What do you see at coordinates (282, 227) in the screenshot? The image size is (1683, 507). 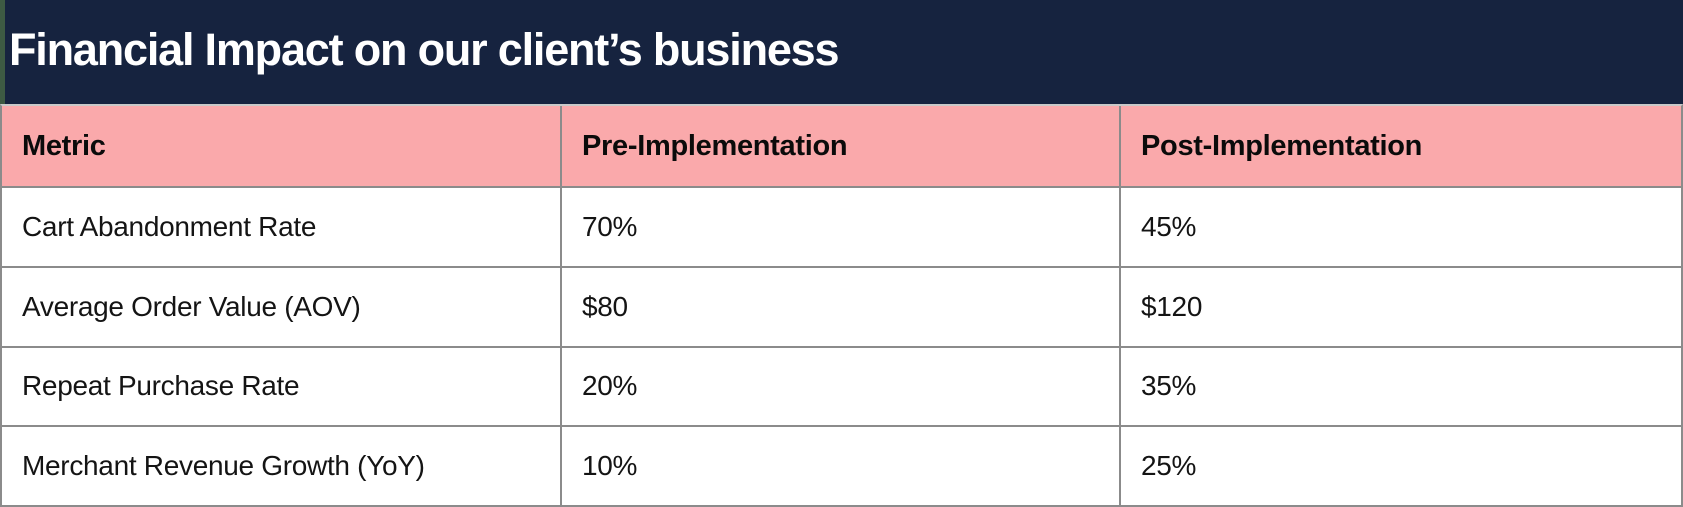 I see `cell-metric: Cart Abandonment Rate` at bounding box center [282, 227].